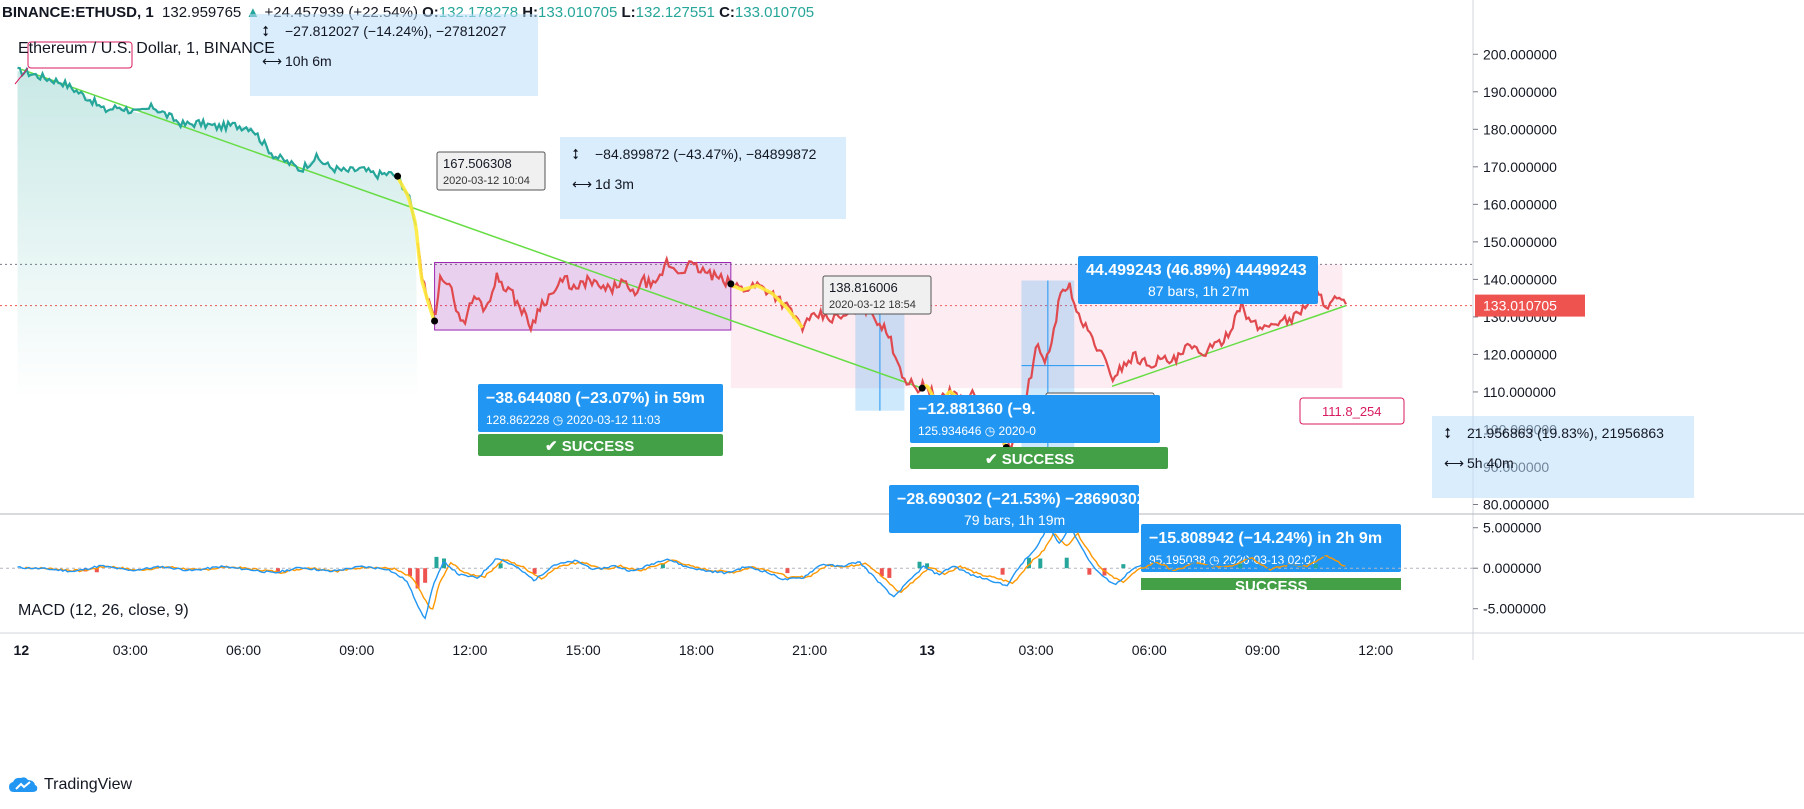 Image resolution: width=1804 pixels, height=809 pixels. What do you see at coordinates (1448, 433) in the screenshot?
I see `info-box-right-range-icon: ⭥` at bounding box center [1448, 433].